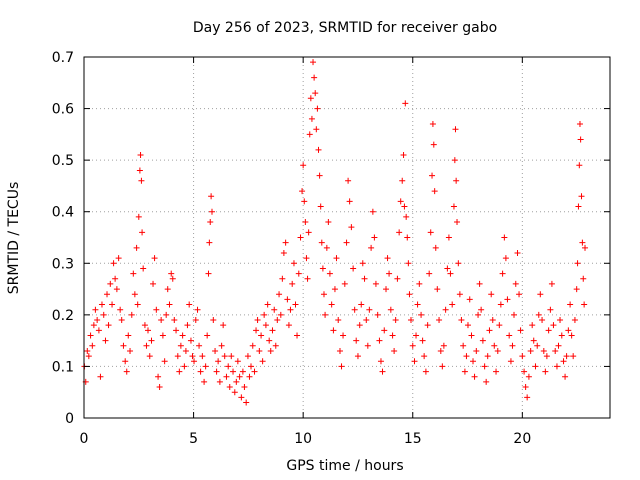 The width and height of the screenshot is (640, 480). Describe the element at coordinates (344, 466) in the screenshot. I see `x-axis-label: GPS time / hours` at that location.